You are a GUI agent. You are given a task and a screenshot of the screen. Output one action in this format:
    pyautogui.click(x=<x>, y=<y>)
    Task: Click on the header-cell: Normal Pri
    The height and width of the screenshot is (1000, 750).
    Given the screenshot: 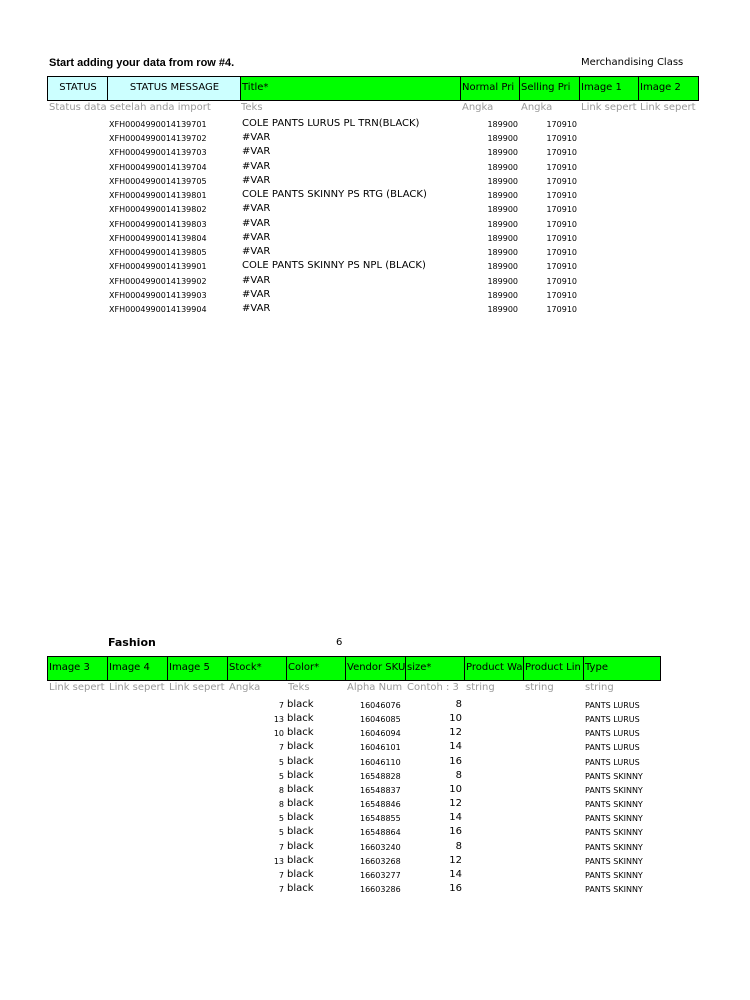 What is the action you would take?
    pyautogui.click(x=490, y=88)
    